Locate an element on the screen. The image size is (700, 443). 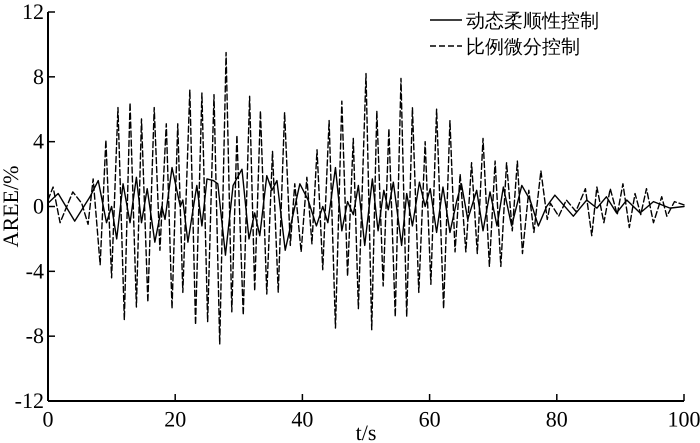
y-tick-label: -12 is located at coordinates (29, 401).